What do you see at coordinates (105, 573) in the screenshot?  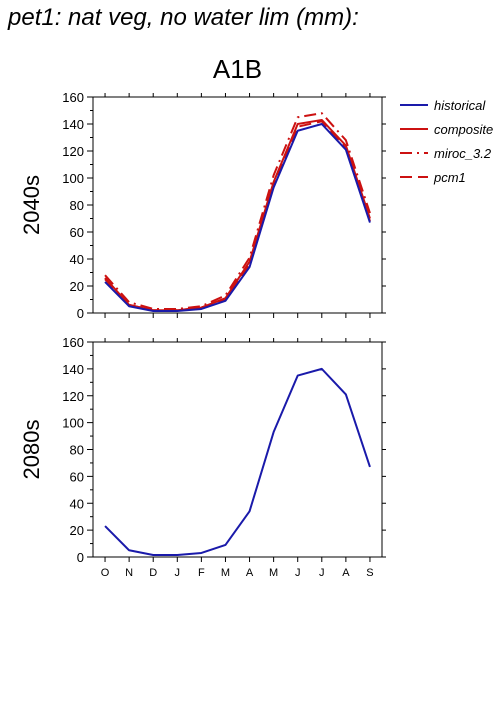 I see `x-tick-label: O` at bounding box center [105, 573].